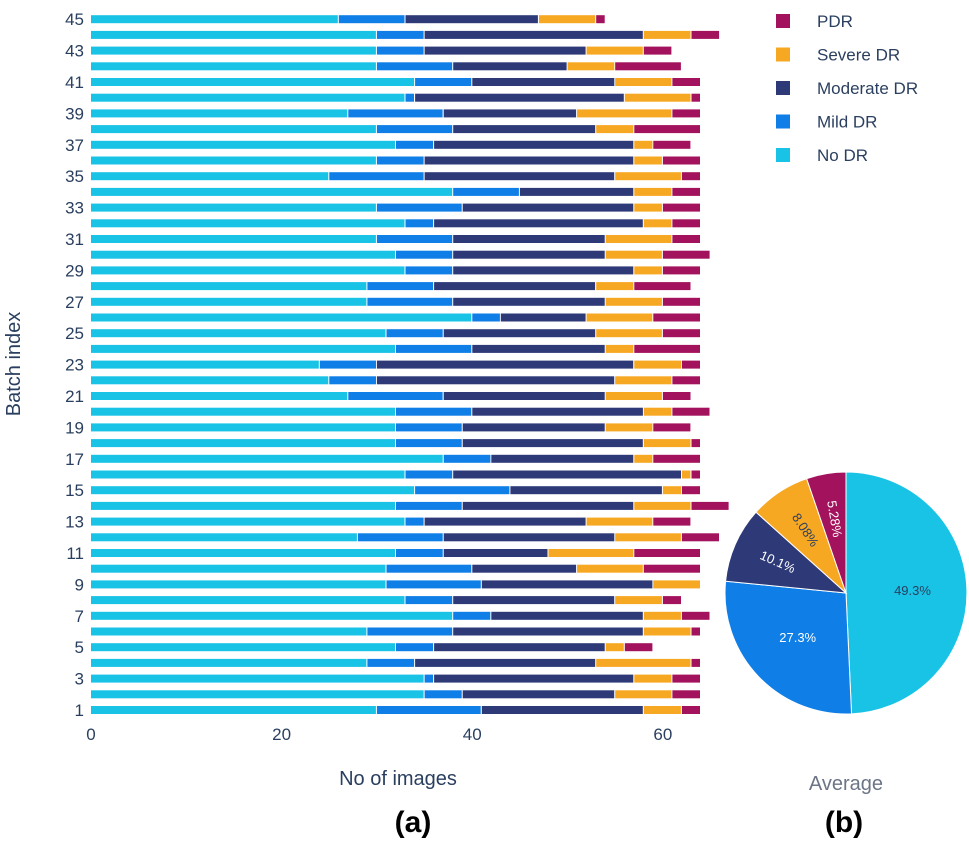 The image size is (969, 844). What do you see at coordinates (74, 239) in the screenshot?
I see `y-tick-label: 31` at bounding box center [74, 239].